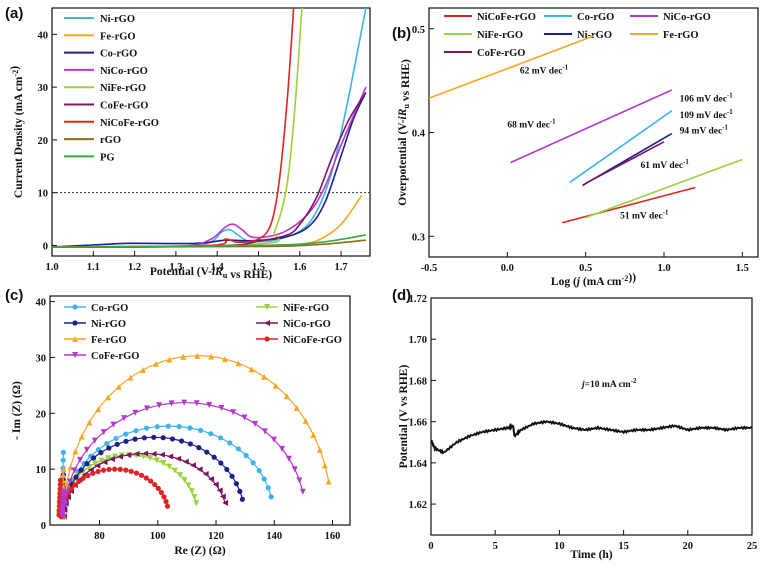  I want to click on slope-annotation: 94 mV dec-1, so click(704, 131).